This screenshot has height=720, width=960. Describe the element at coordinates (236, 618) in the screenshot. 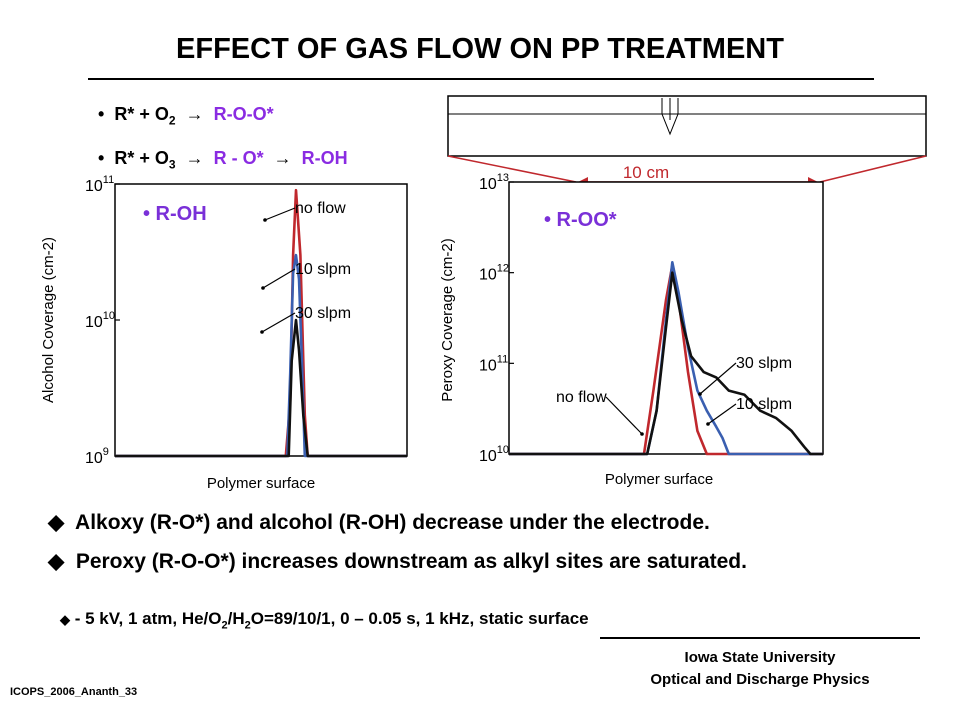

I see `conditions-text: /H` at that location.